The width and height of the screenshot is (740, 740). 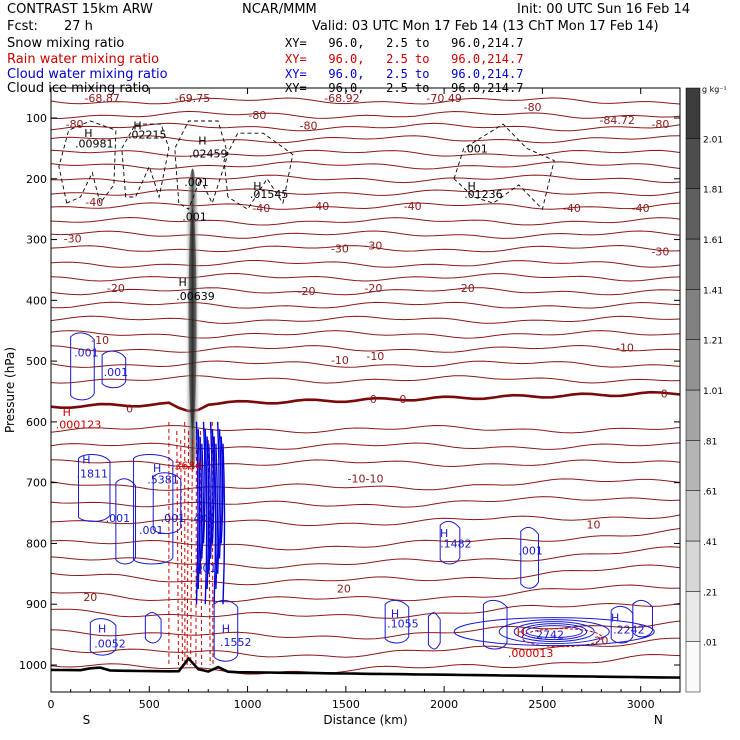 I want to click on isotherm-label: -70.49, so click(x=443, y=98).